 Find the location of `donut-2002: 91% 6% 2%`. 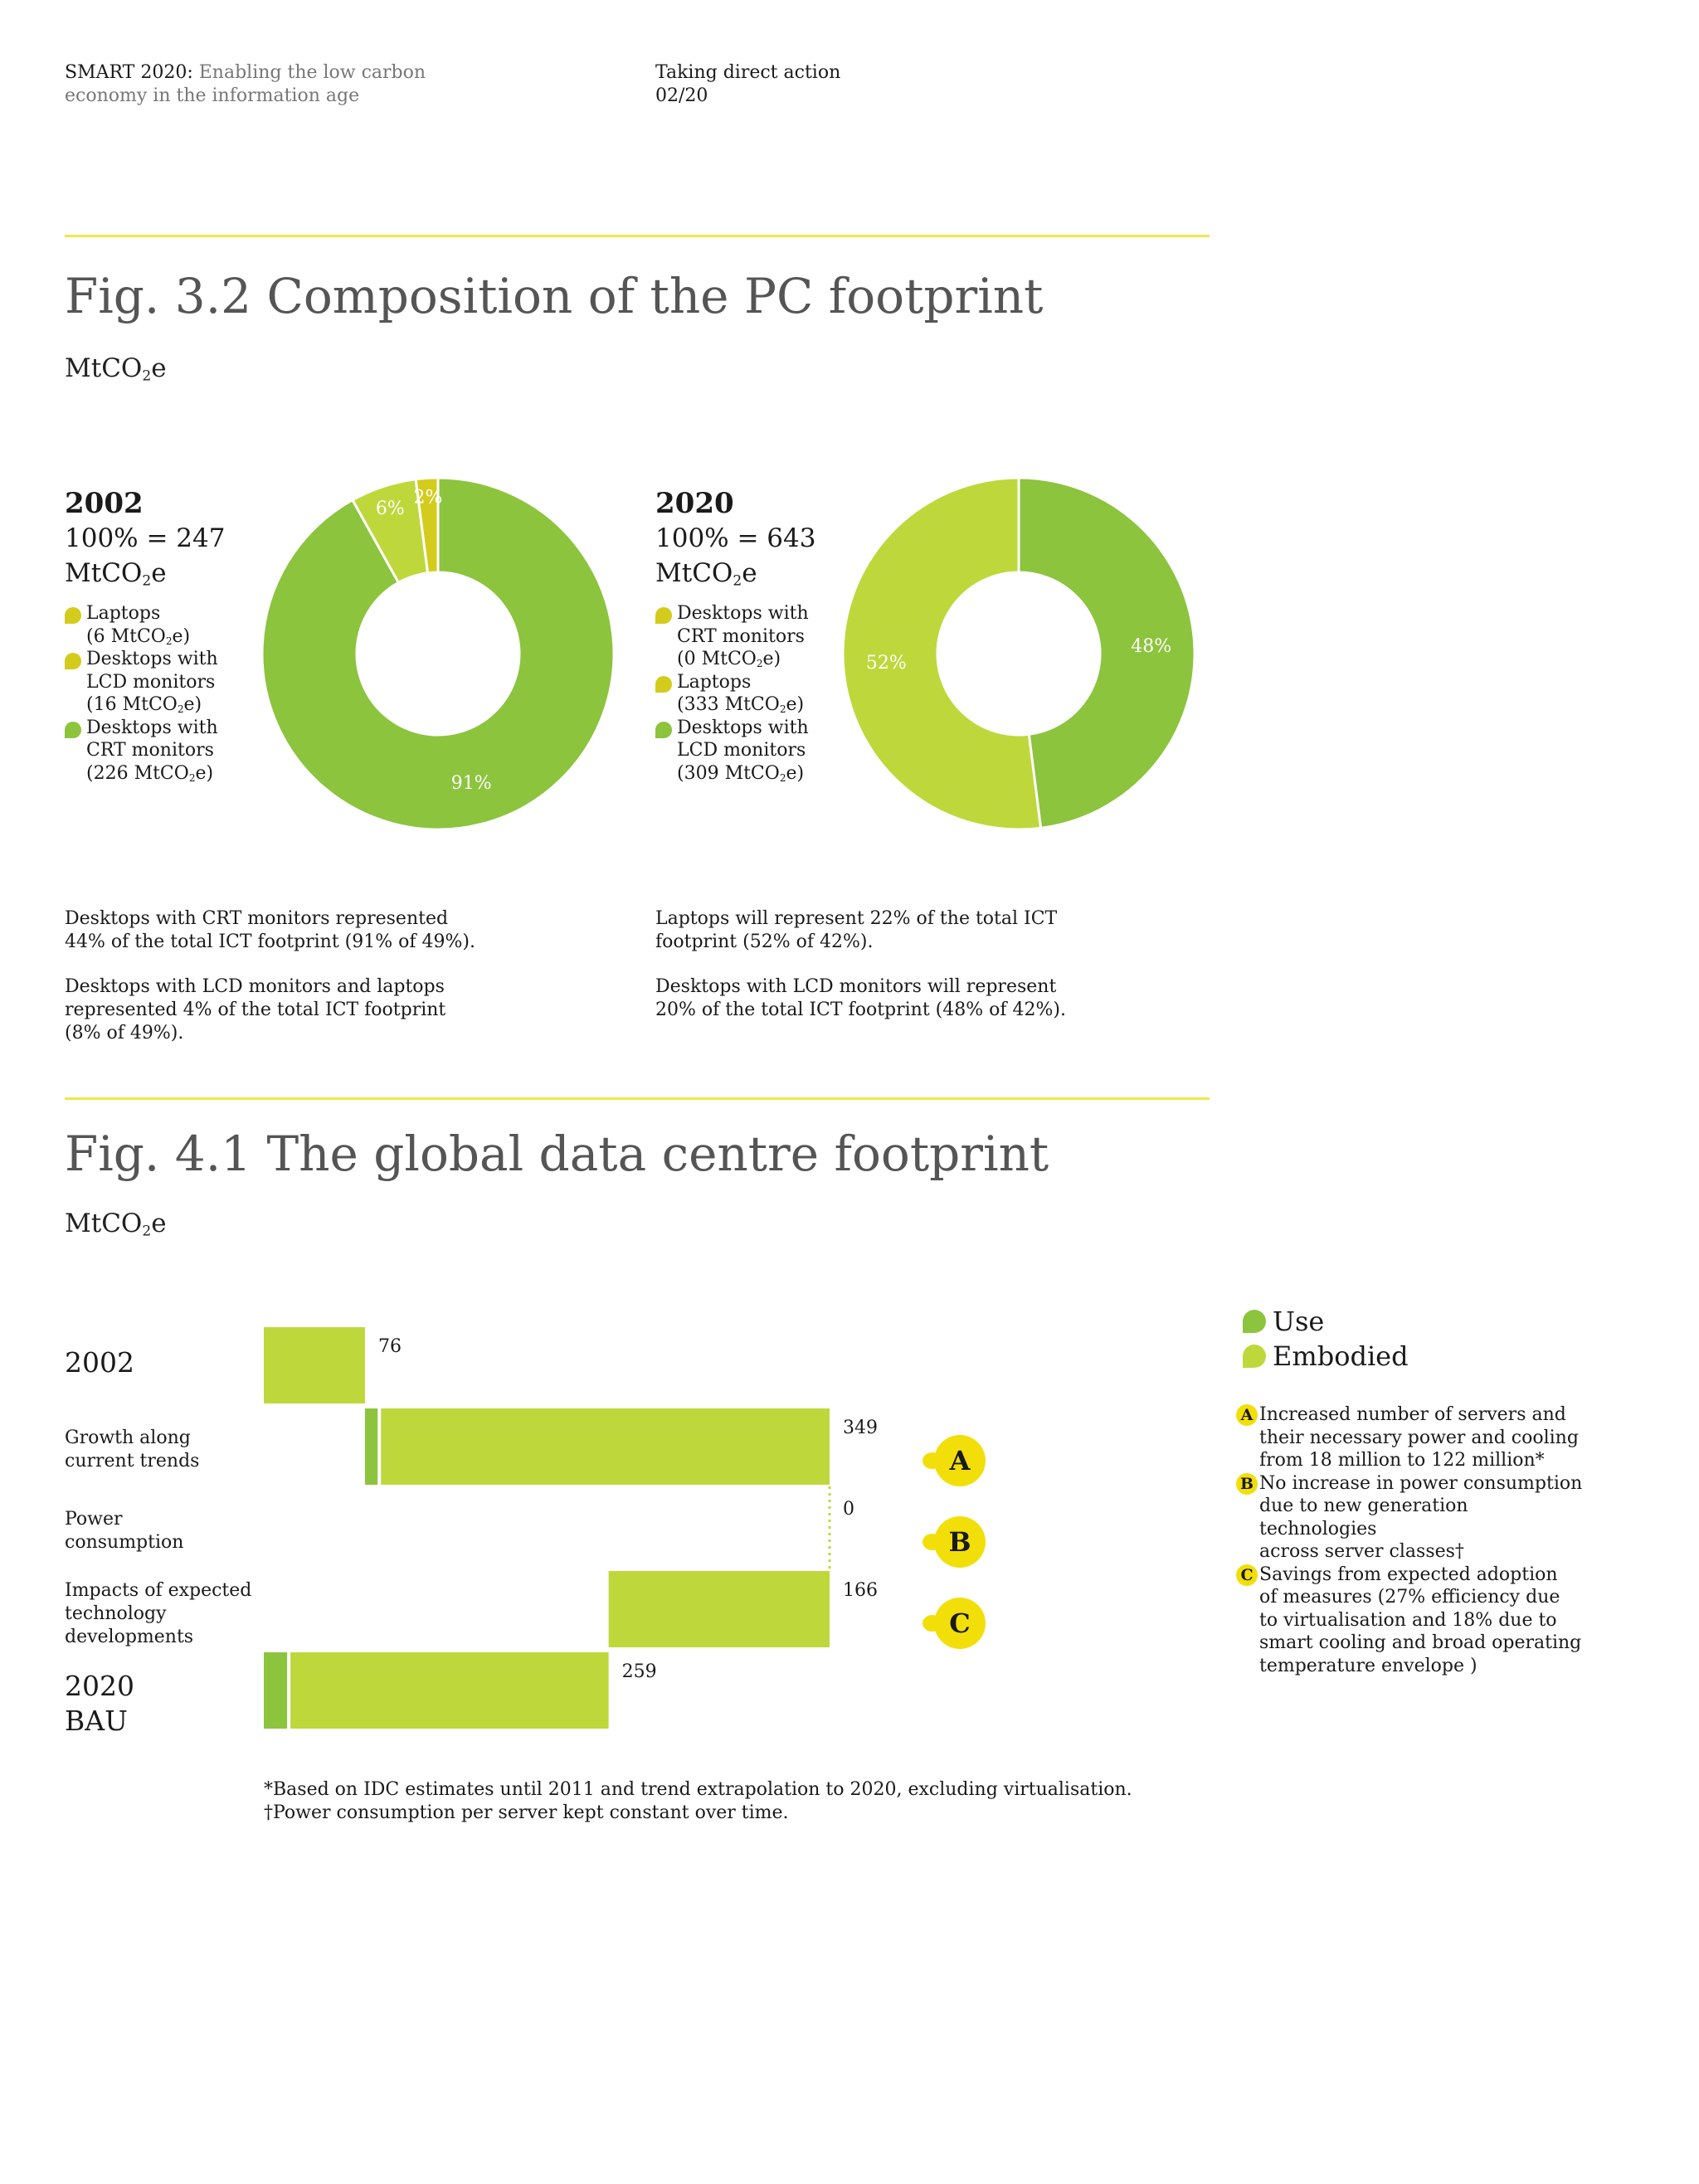

donut-2002: 91% 6% 2% is located at coordinates (438, 653).